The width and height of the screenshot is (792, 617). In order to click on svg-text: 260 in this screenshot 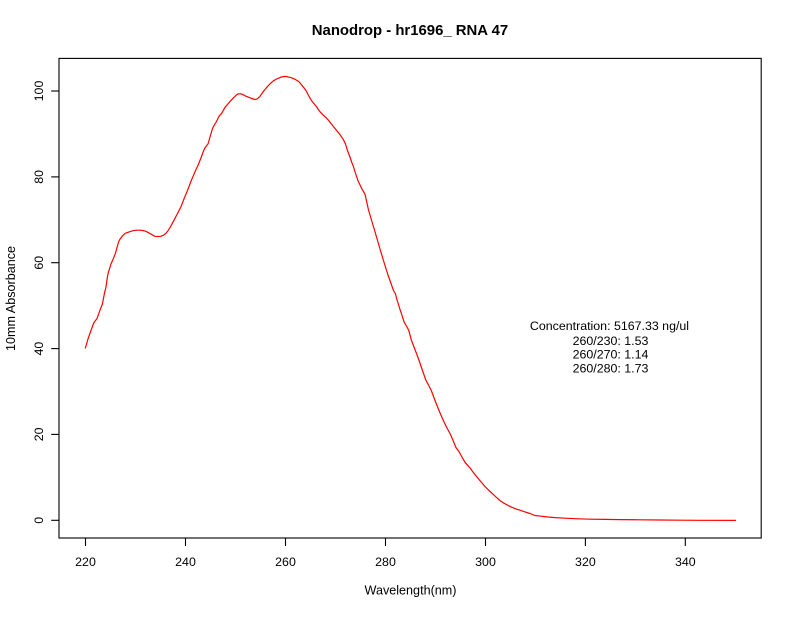, I will do `click(285, 562)`.